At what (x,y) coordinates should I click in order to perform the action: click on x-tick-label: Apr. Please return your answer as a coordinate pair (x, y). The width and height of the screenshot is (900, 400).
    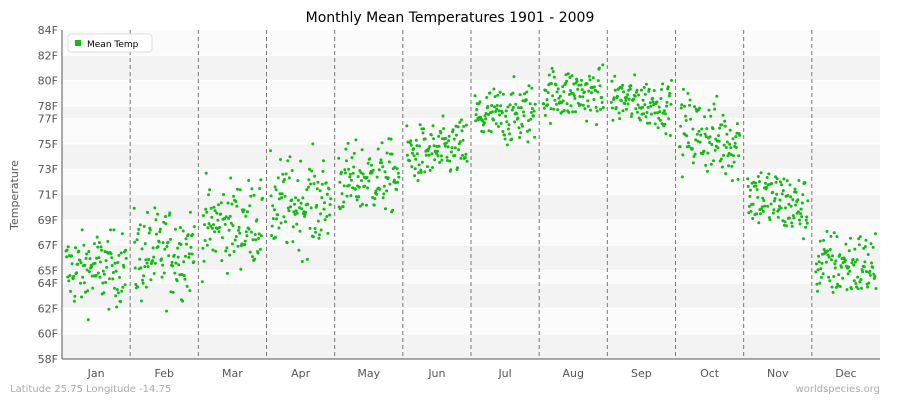
    Looking at the image, I should click on (301, 373).